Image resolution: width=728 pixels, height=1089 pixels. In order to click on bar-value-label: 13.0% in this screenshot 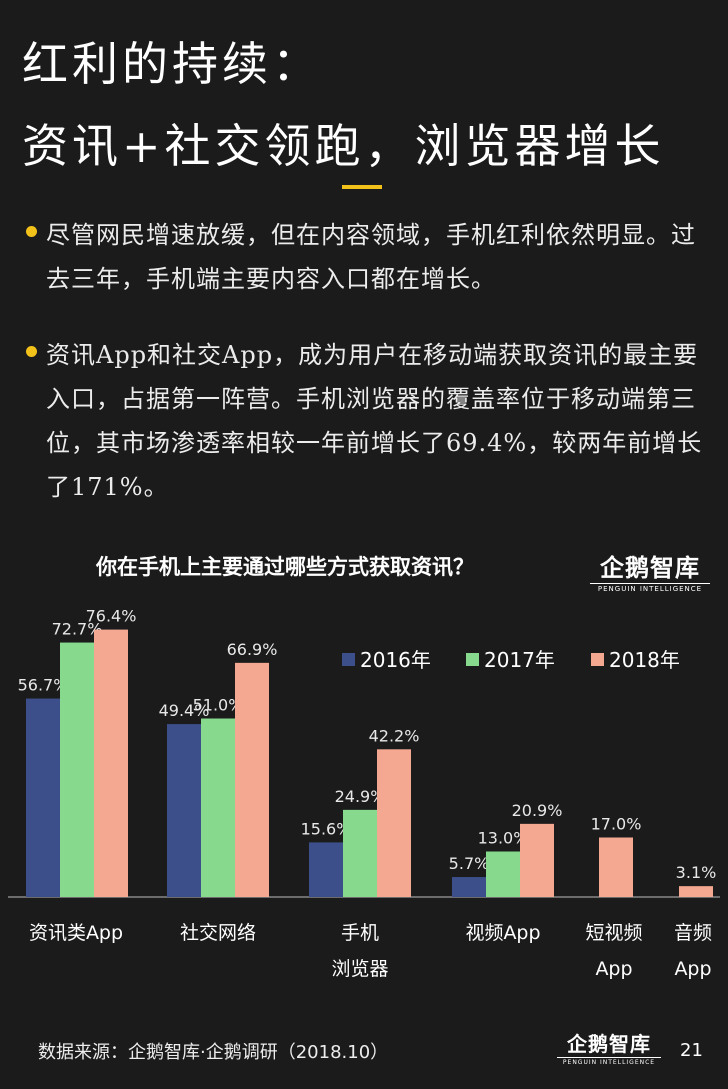, I will do `click(503, 838)`.